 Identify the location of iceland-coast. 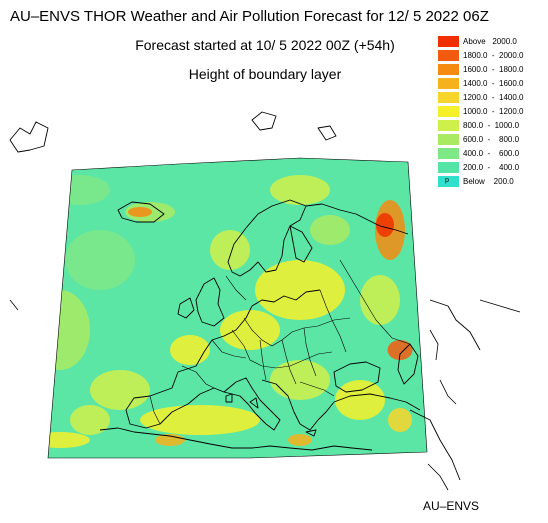
(141, 212).